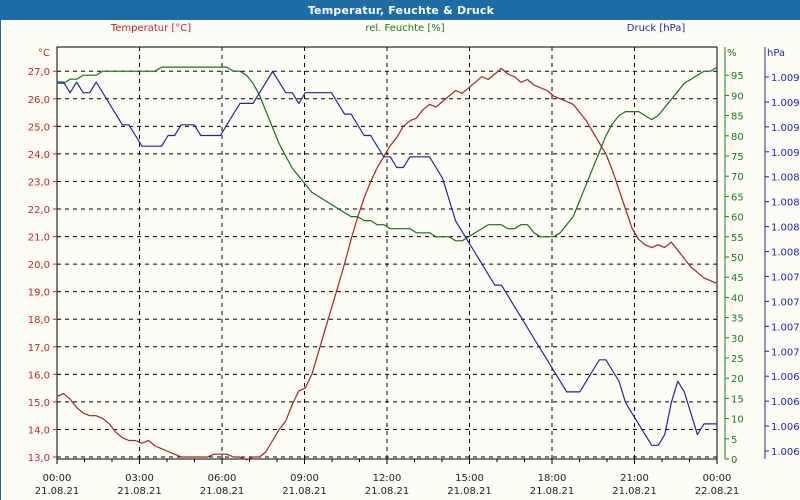 This screenshot has height=500, width=800. I want to click on axis-unit-humidity: %, so click(732, 53).